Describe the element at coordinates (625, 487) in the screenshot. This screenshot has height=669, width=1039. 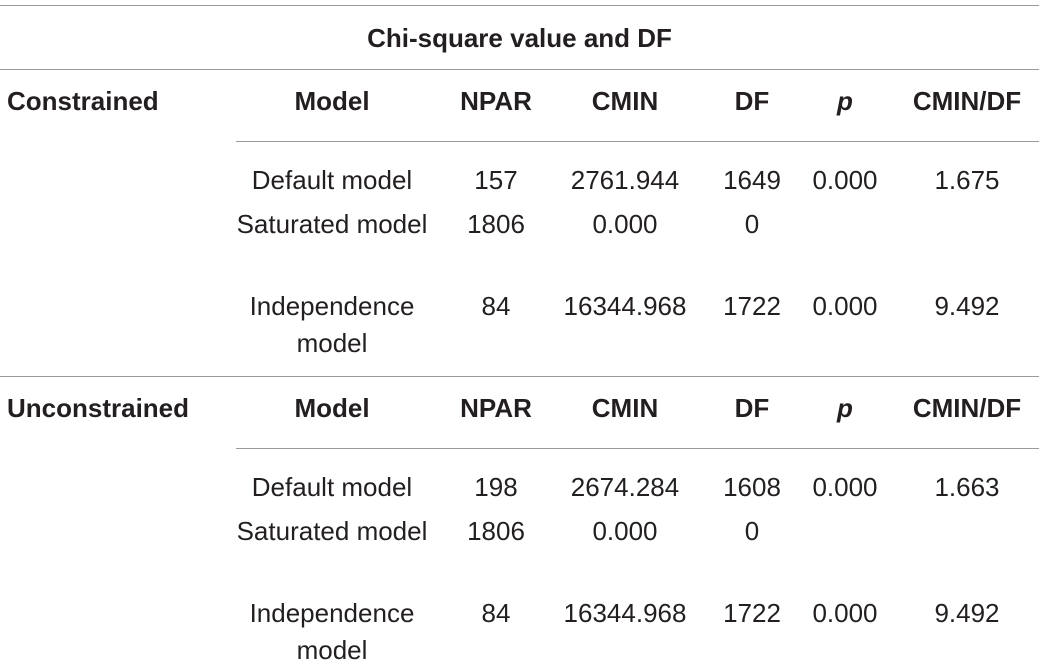
I see `cell-cmin: 2674.284` at that location.